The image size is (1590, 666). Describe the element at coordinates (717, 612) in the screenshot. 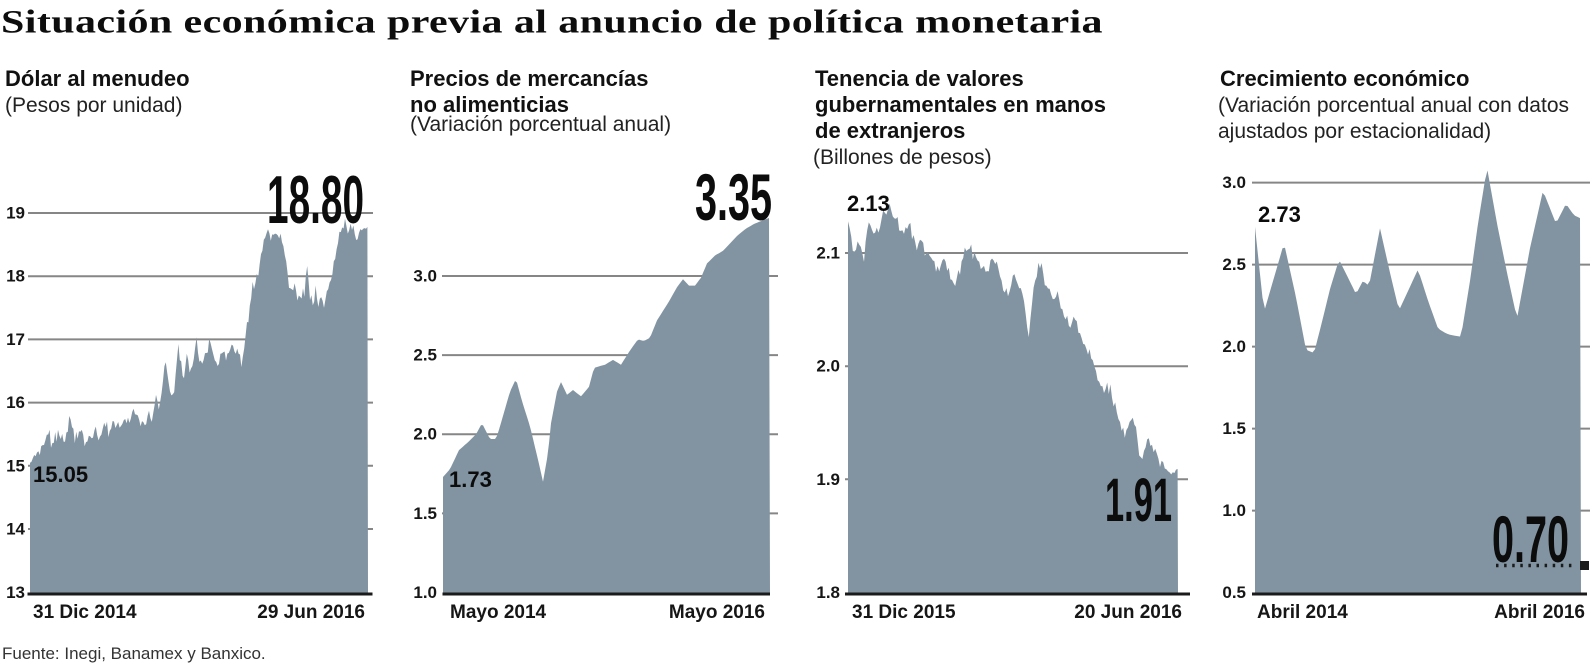

I see `svg-text: Mayo 2016` at that location.